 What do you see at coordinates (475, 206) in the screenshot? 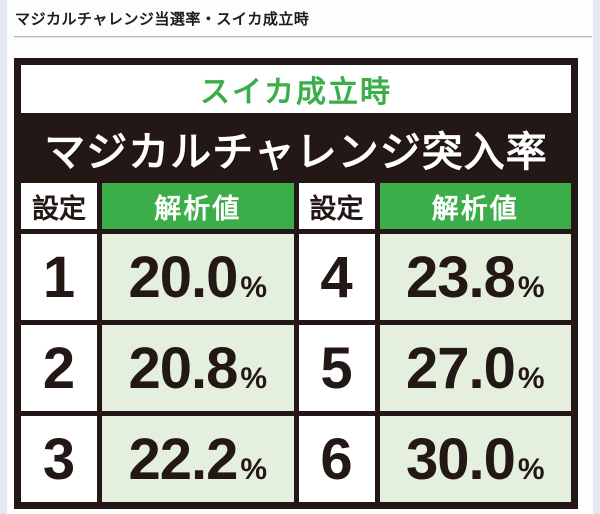
I see `column-header-value-right: 解析値` at bounding box center [475, 206].